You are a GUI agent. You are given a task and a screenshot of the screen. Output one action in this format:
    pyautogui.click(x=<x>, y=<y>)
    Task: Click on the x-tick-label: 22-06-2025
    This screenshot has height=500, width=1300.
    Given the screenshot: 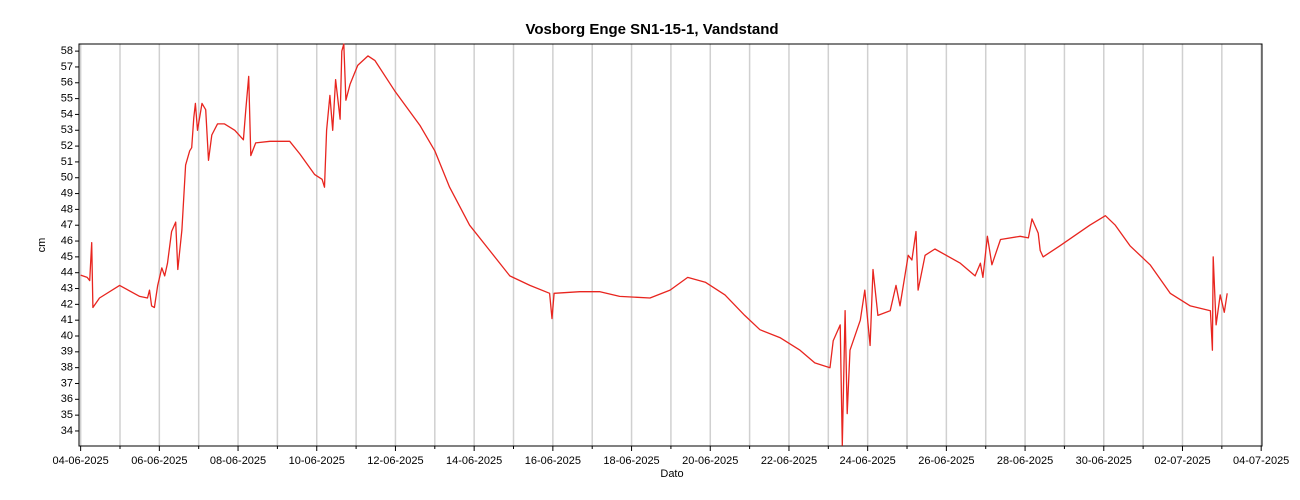 What is the action you would take?
    pyautogui.click(x=789, y=461)
    